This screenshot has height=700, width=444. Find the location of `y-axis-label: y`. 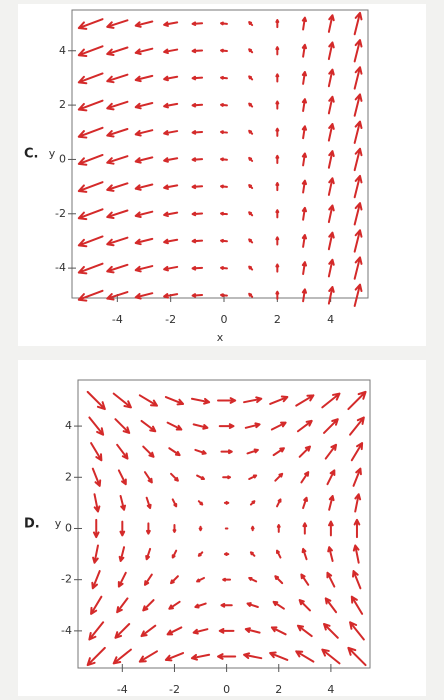

y-axis-label: y is located at coordinates (52, 153).